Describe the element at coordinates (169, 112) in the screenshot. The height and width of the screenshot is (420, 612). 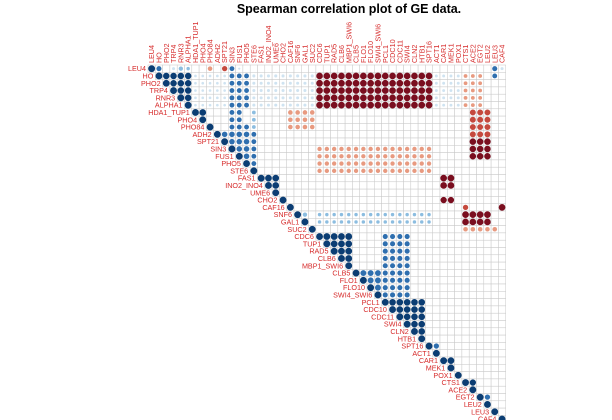
I see `row-label: HDA1_TUP1` at that location.